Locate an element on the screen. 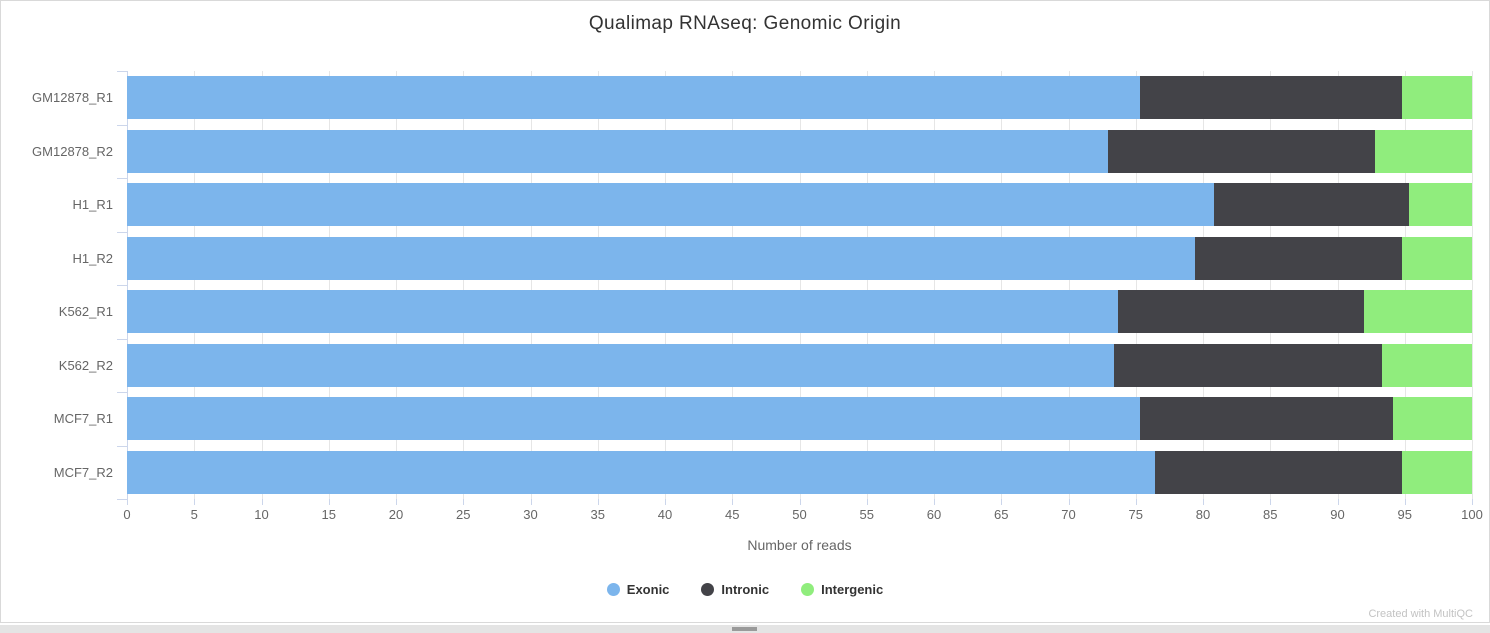 This screenshot has height=633, width=1490. x-axis-tick-label: 90 is located at coordinates (1337, 514).